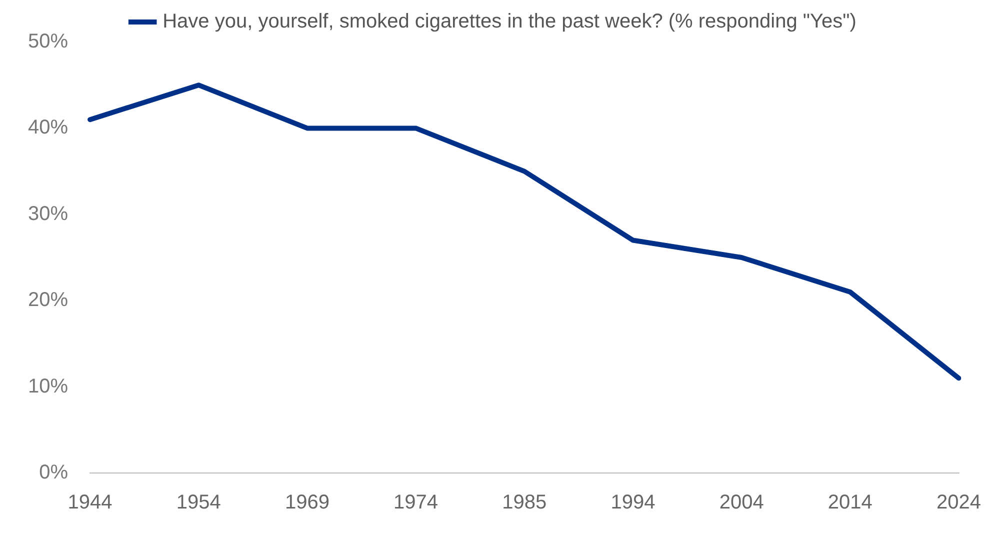  I want to click on legend-label: Have you, yourself, smoked cigarettes in the past week? (% responding "Yes"), so click(509, 21).